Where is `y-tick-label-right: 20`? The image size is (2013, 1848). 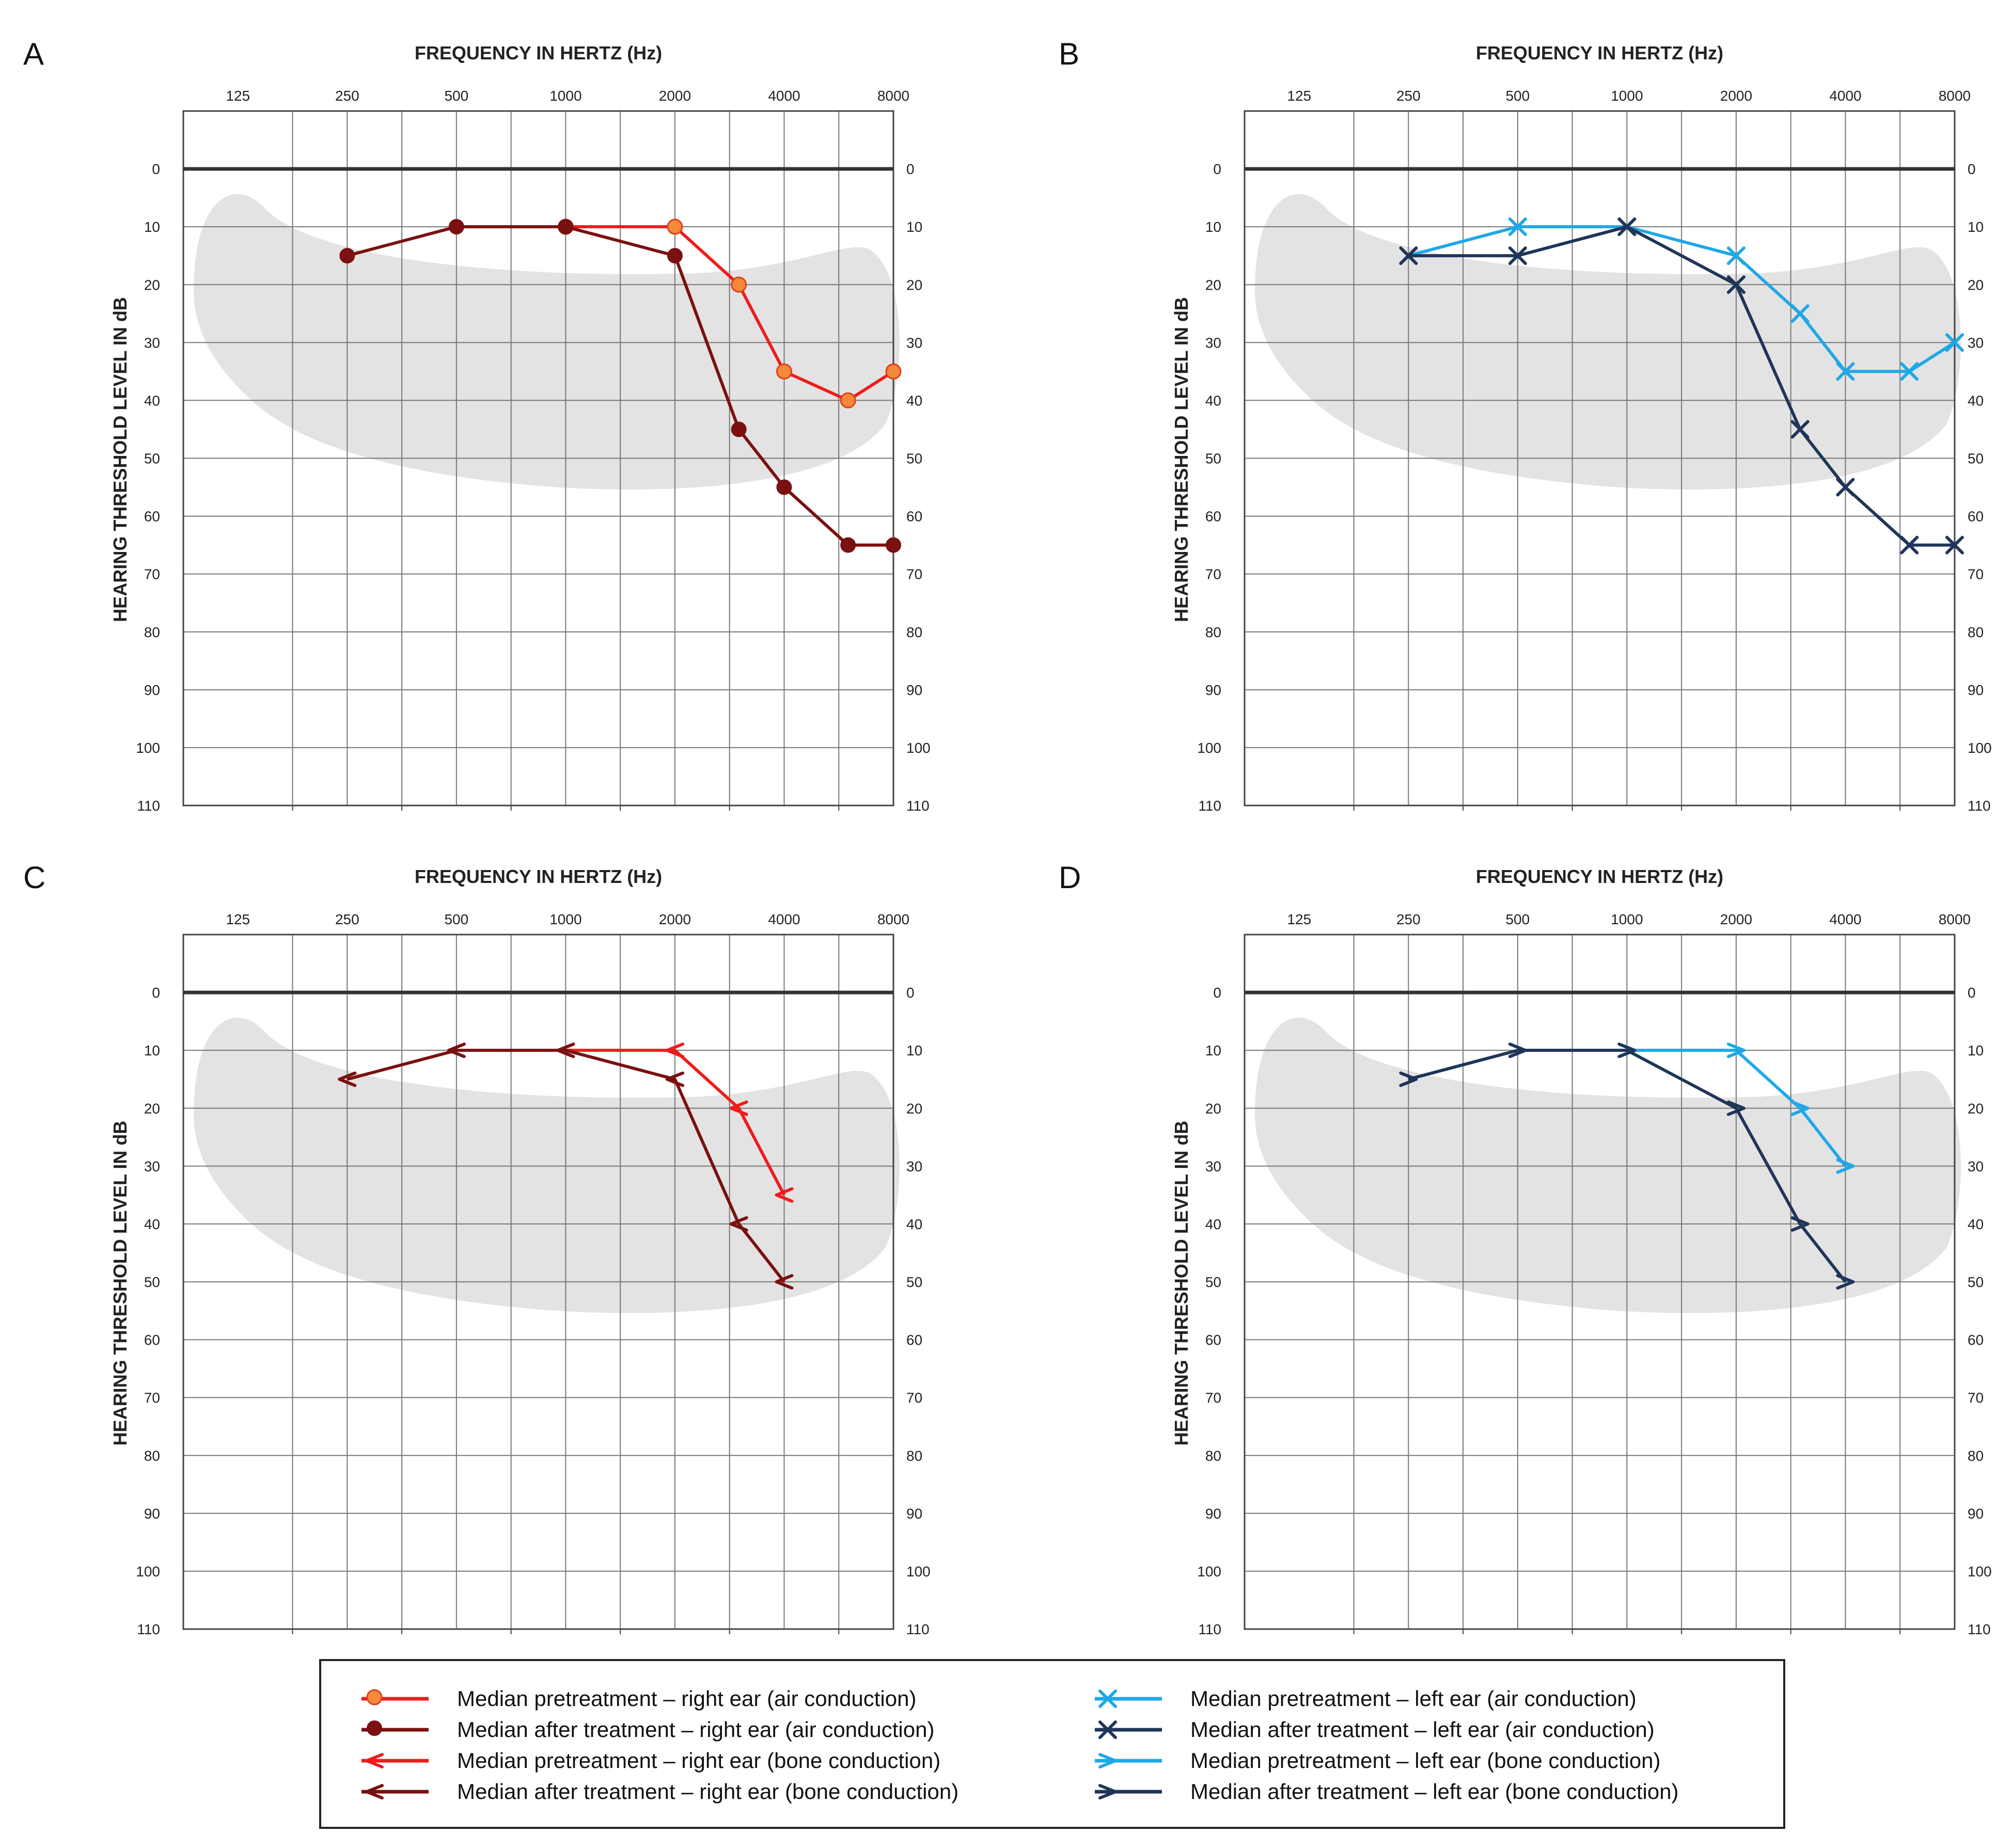 y-tick-label-right: 20 is located at coordinates (1976, 285).